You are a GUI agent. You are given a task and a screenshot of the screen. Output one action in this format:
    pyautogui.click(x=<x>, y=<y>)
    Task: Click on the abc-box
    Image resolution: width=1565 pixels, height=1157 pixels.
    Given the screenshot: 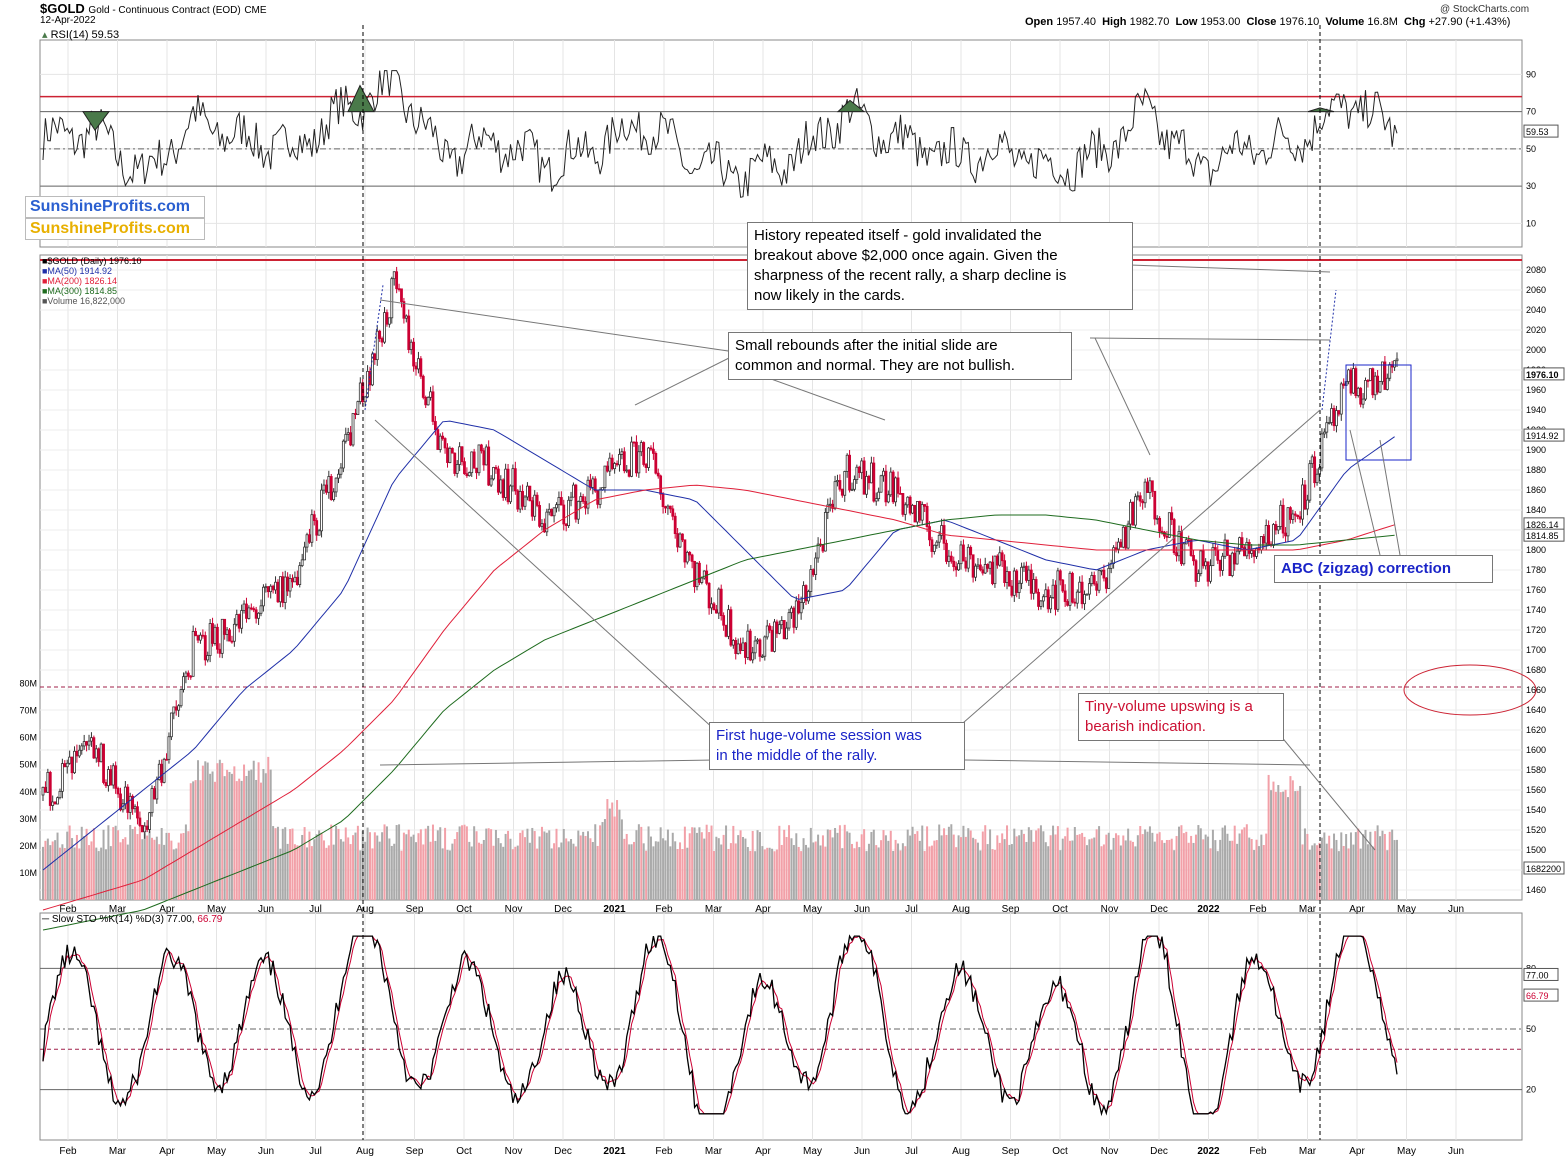 What is the action you would take?
    pyautogui.click(x=1378, y=412)
    